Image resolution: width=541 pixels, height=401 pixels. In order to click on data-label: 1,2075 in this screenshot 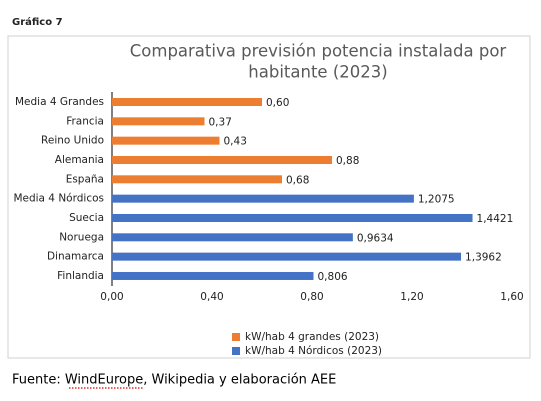, I will do `click(436, 200)`.